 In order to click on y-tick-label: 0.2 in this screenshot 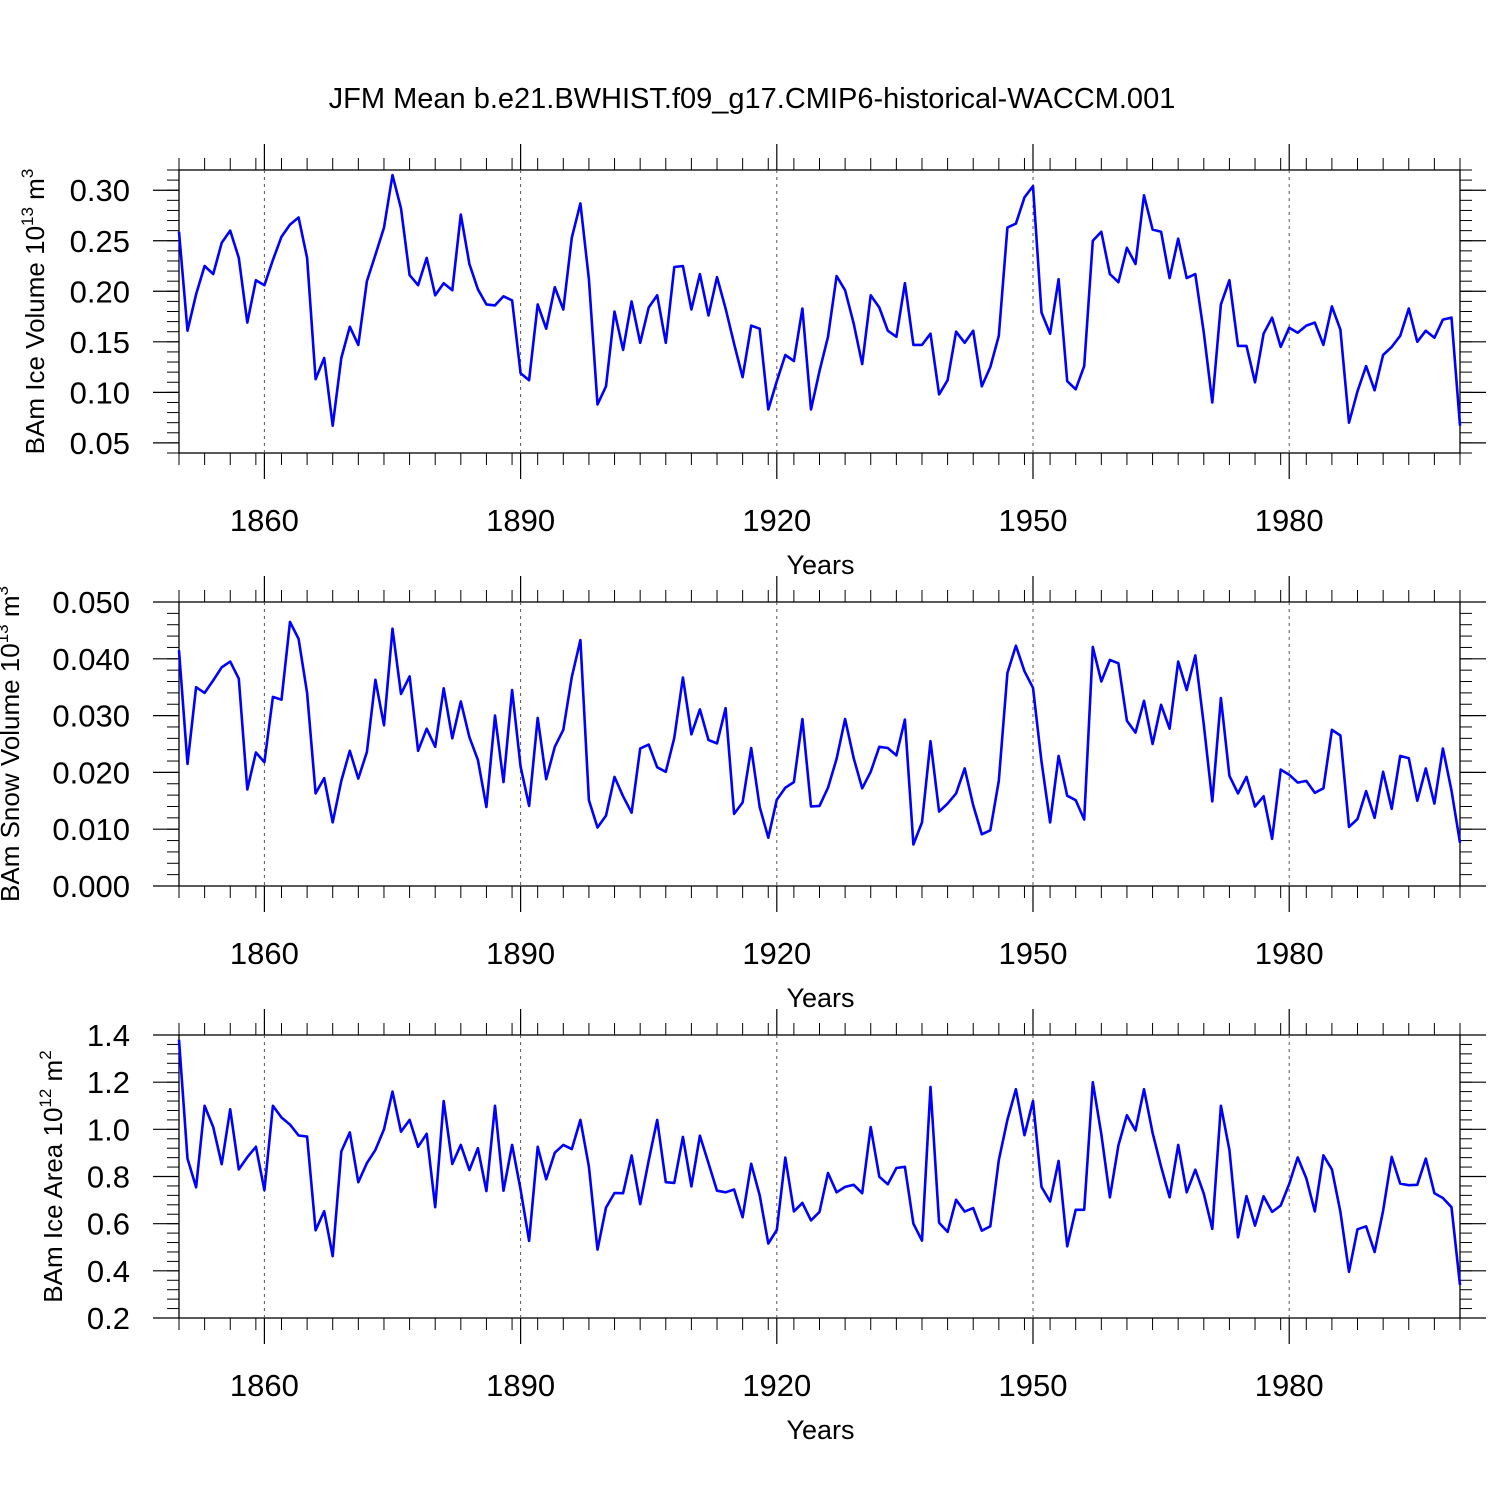, I will do `click(108, 1318)`.